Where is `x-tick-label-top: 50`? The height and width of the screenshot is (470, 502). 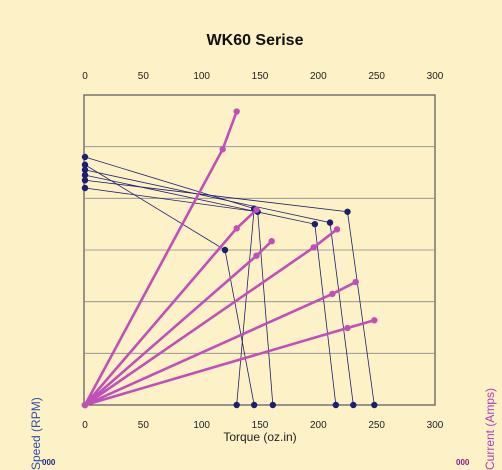
x-tick-label-top: 50 is located at coordinates (144, 76).